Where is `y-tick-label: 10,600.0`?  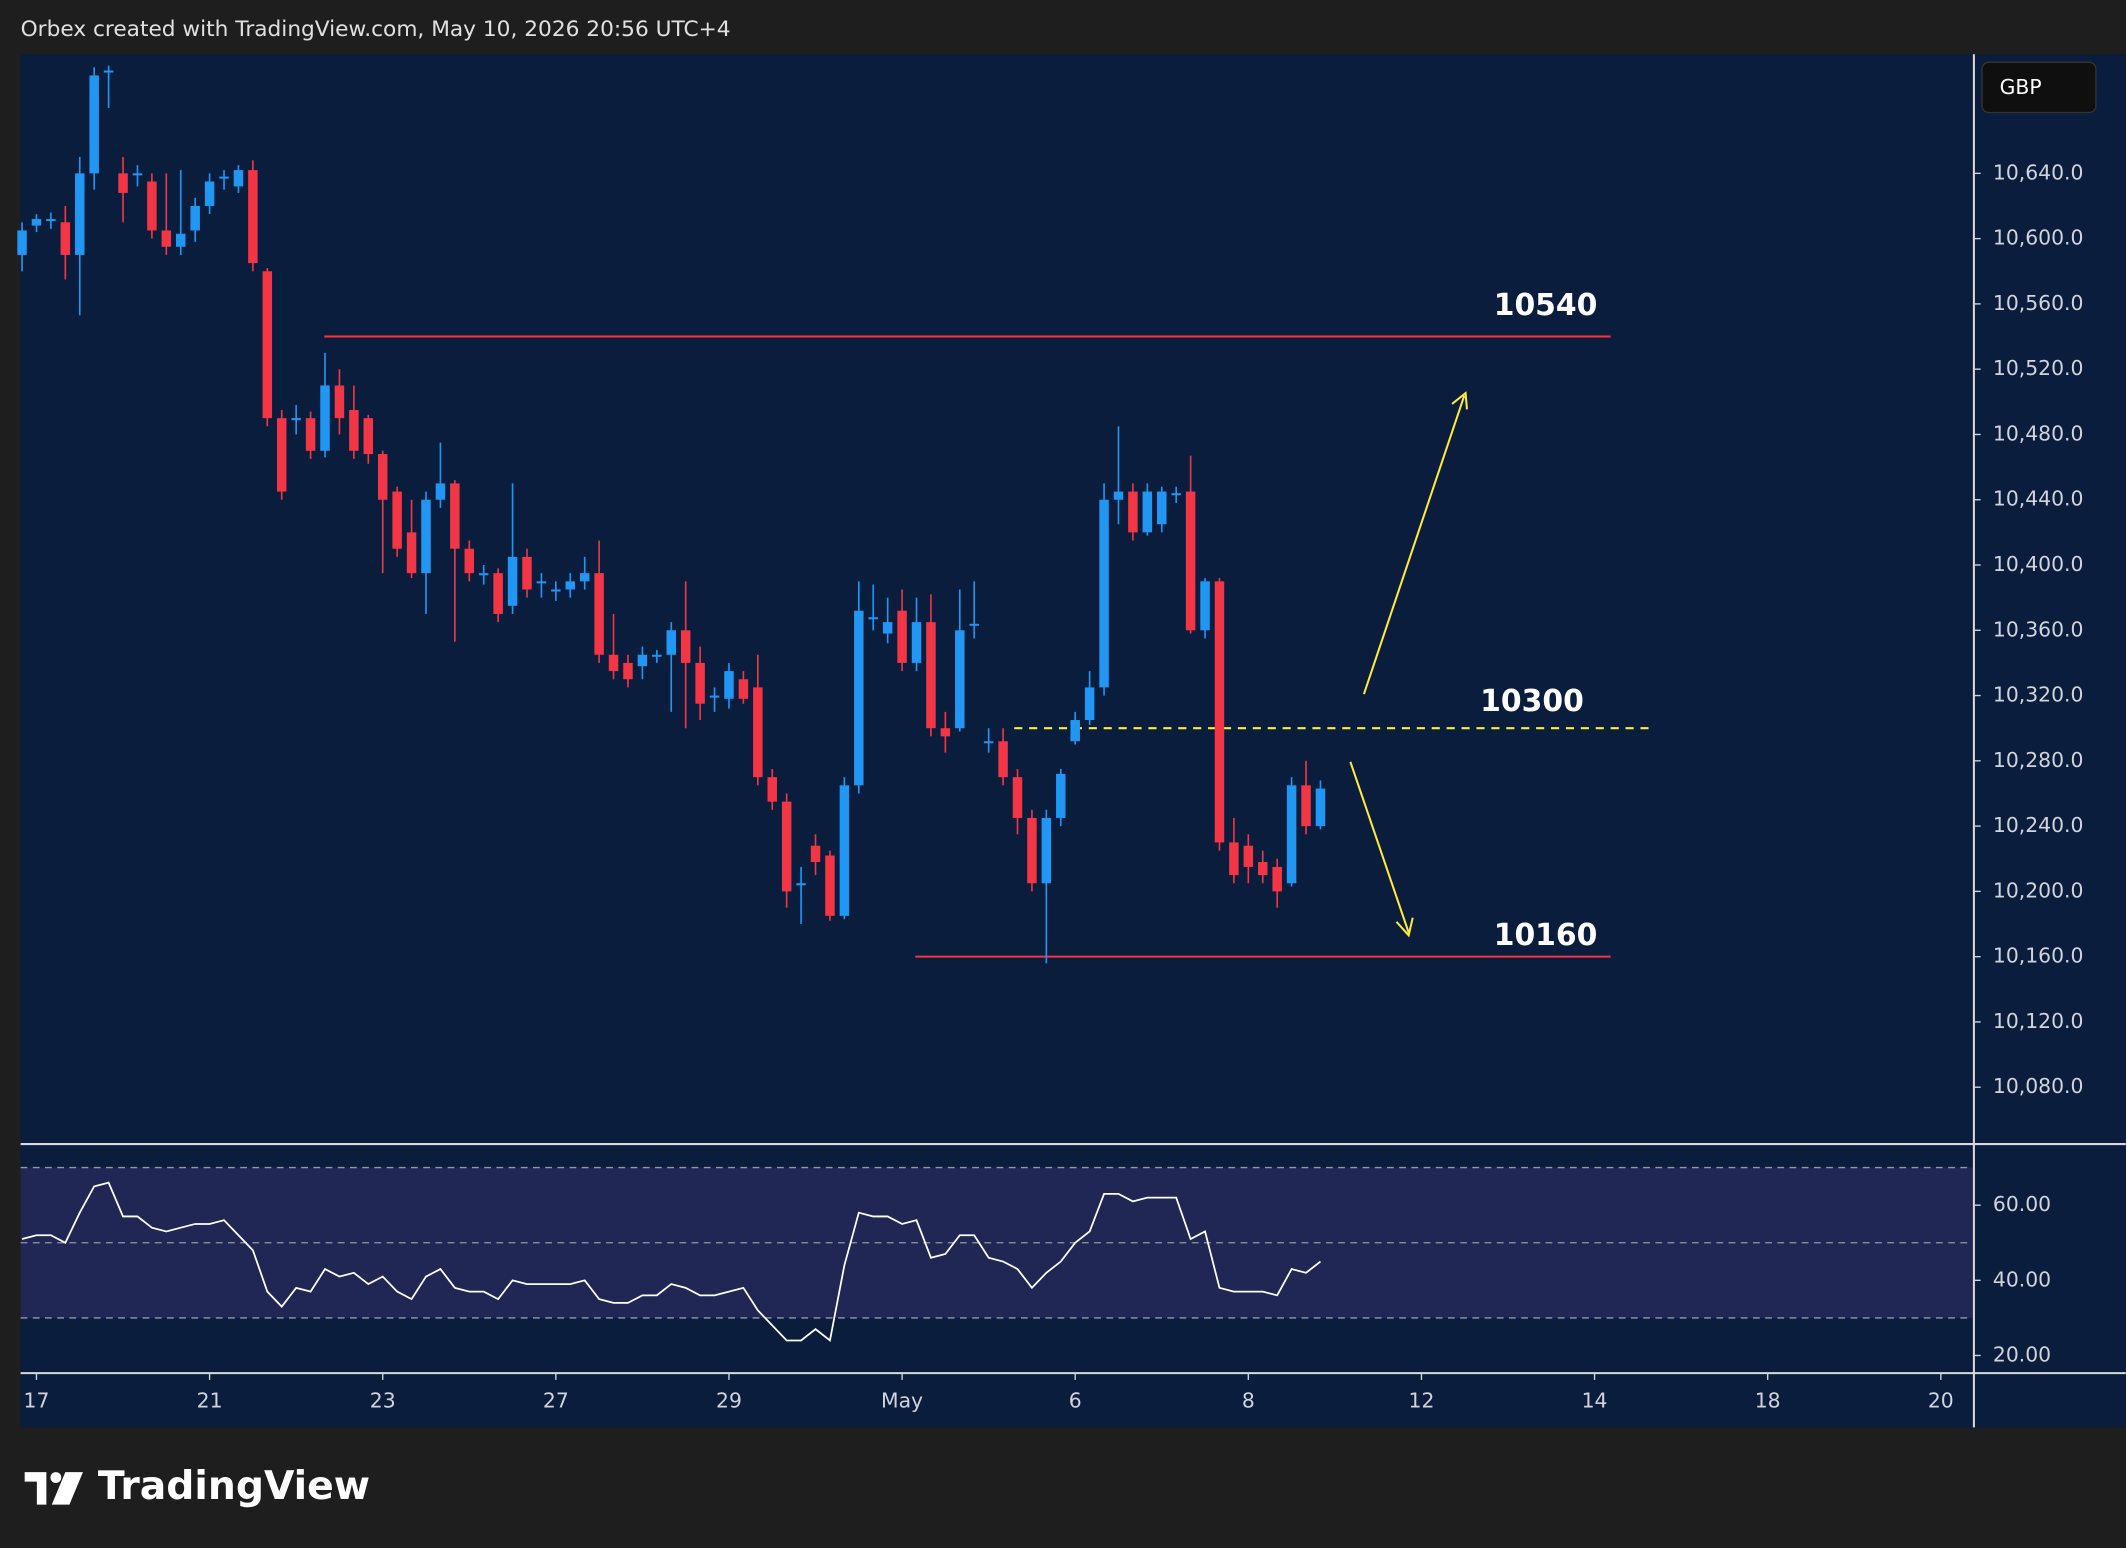 y-tick-label: 10,600.0 is located at coordinates (2038, 238).